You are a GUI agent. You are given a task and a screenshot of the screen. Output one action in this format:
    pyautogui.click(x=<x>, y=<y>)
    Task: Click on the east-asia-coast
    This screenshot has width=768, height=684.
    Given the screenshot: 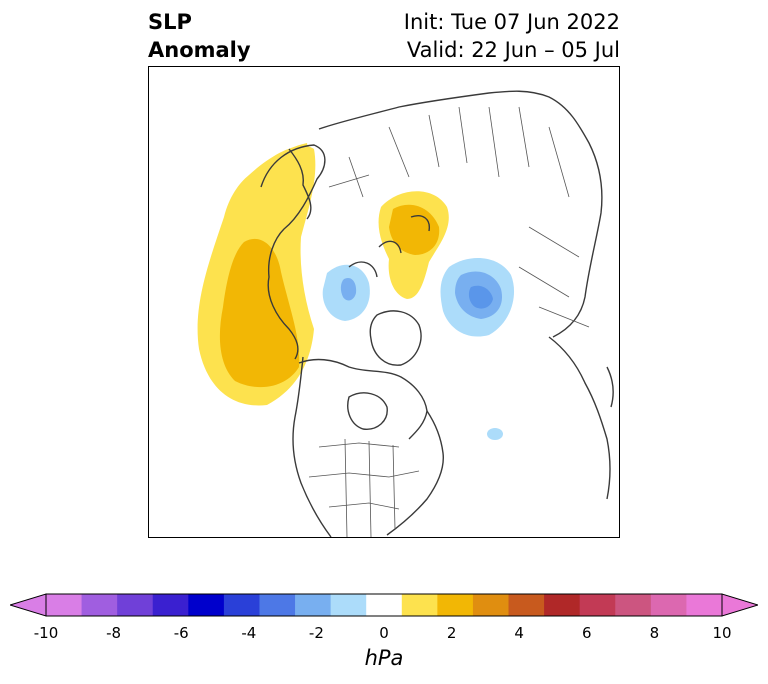 What is the action you would take?
    pyautogui.click(x=579, y=418)
    